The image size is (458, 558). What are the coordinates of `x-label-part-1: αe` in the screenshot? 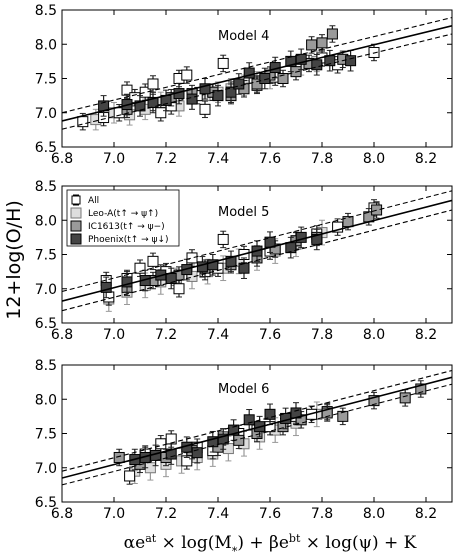 It's located at (135, 543).